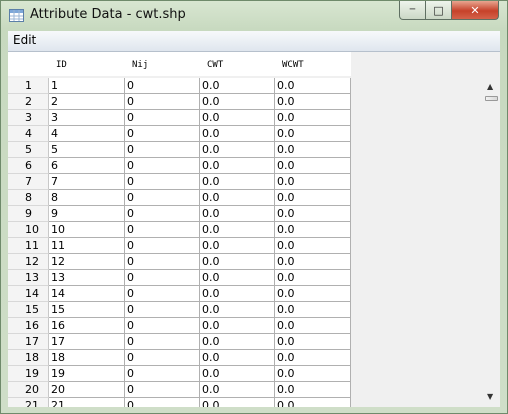 The image size is (508, 414). What do you see at coordinates (179, 294) in the screenshot?
I see `table-row: 14 14 0 0.0 0.0` at bounding box center [179, 294].